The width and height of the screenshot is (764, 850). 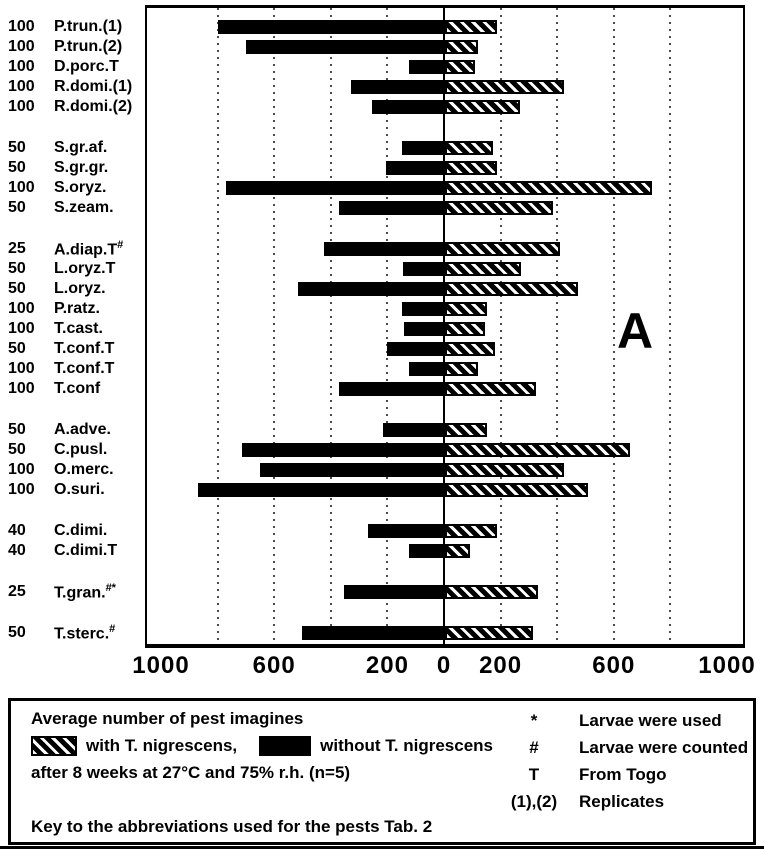 I want to click on chart-row: 50 T.sterc.#, so click(x=382, y=633).